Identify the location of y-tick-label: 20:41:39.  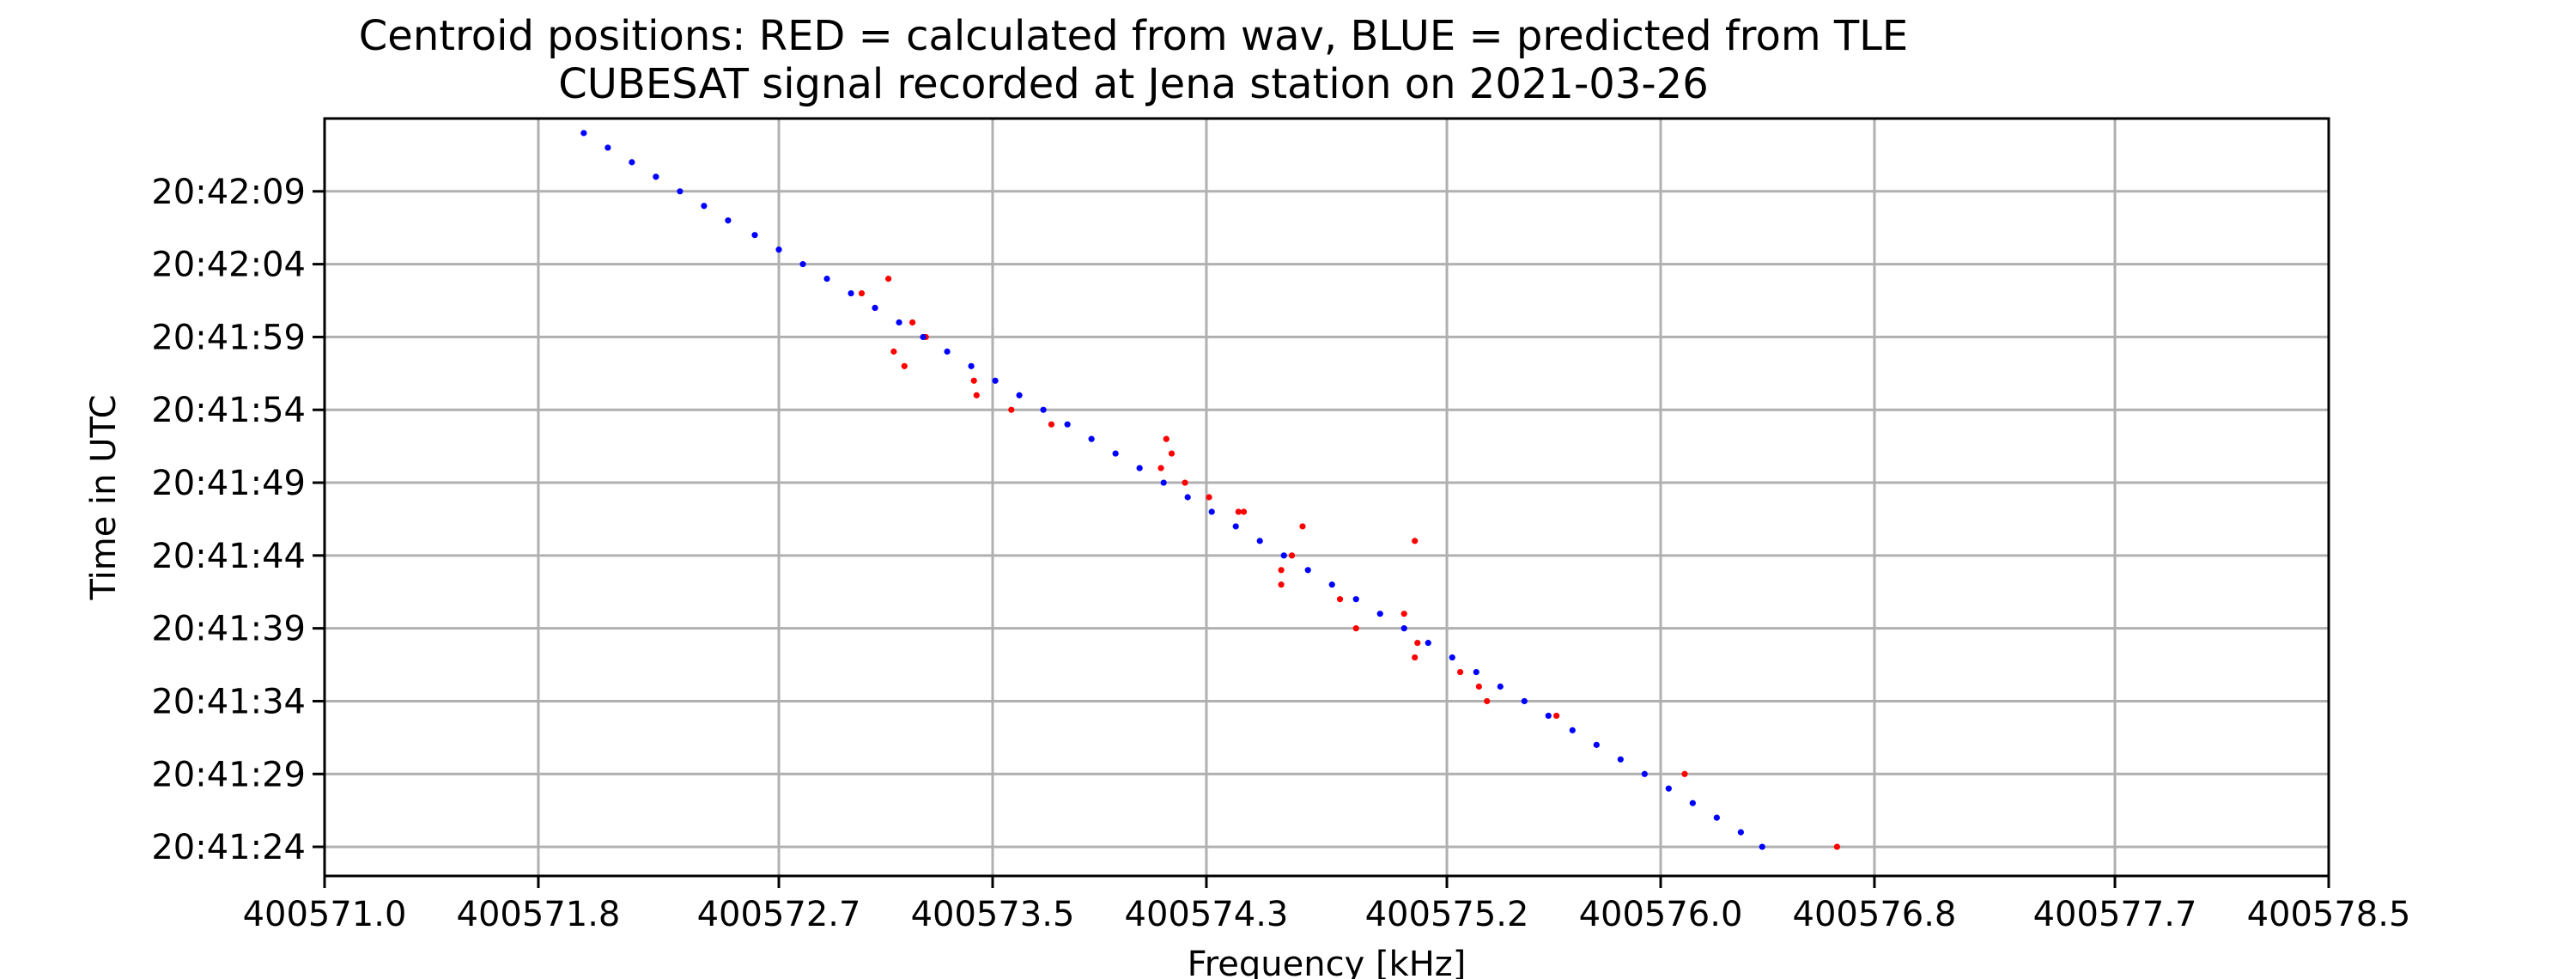
(229, 629).